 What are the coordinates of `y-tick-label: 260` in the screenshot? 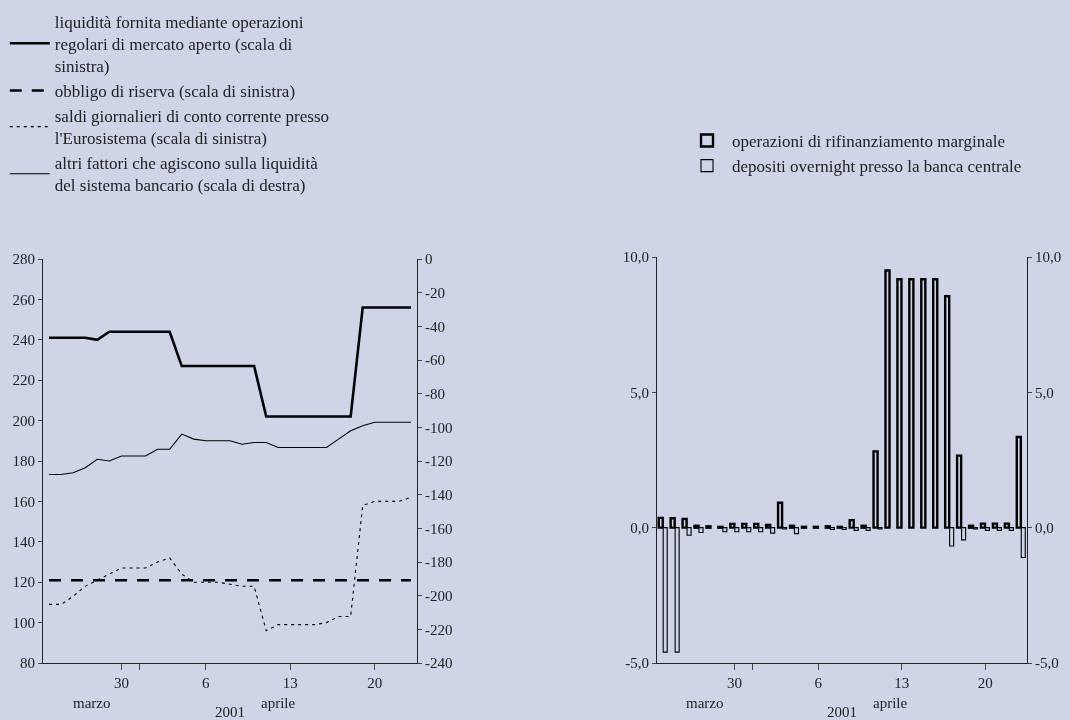 It's located at (23, 299).